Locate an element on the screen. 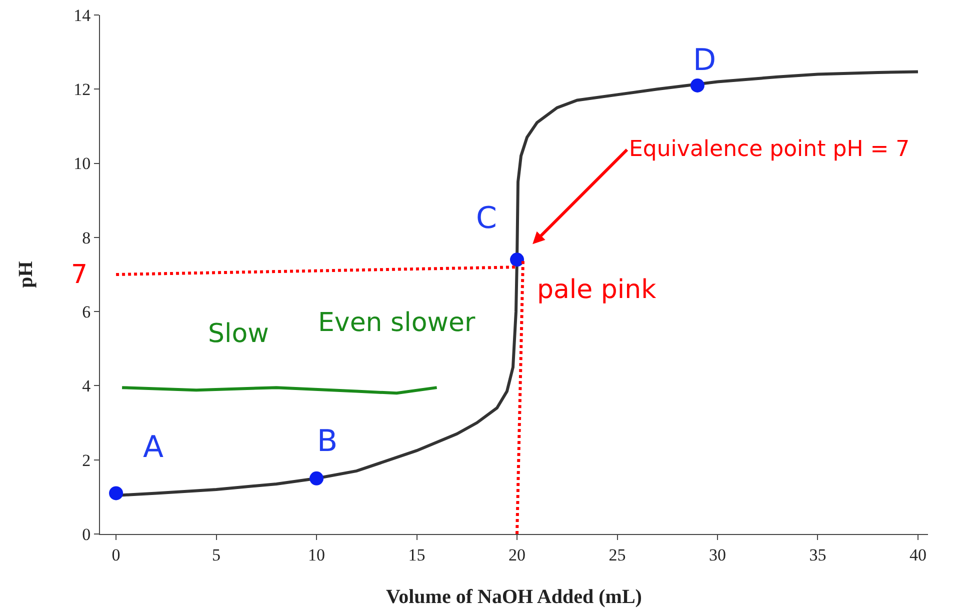 The height and width of the screenshot is (614, 968). x-tick-label: 10 is located at coordinates (317, 554).